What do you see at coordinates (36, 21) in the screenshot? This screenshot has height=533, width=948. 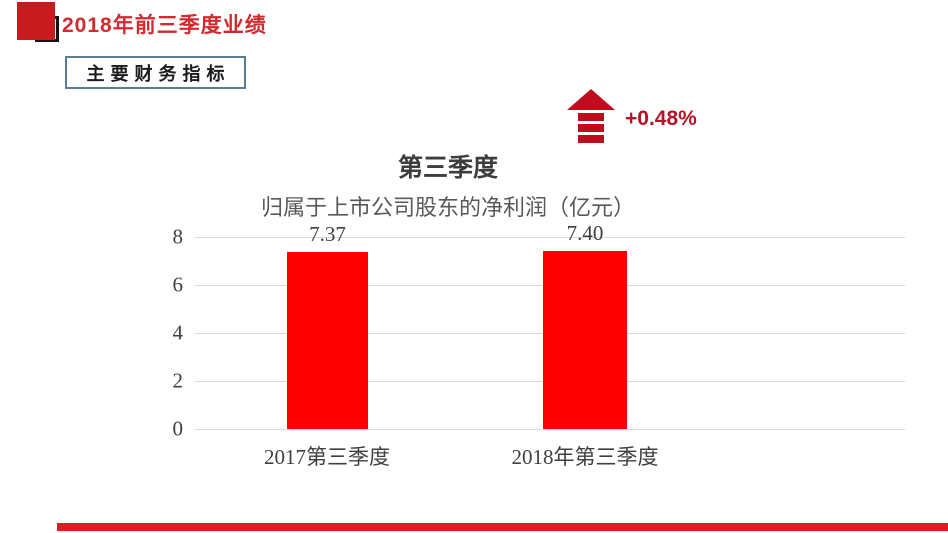 I see `logo-red-square` at bounding box center [36, 21].